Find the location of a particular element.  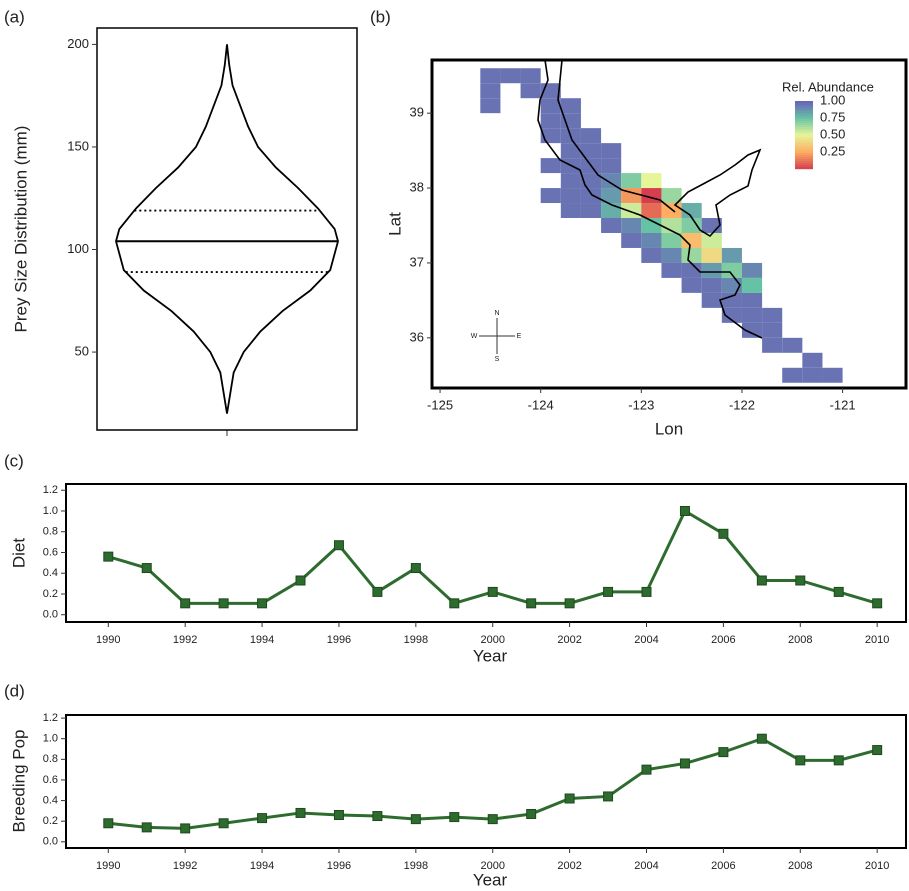

x-tick-label: -122 is located at coordinates (742, 404).